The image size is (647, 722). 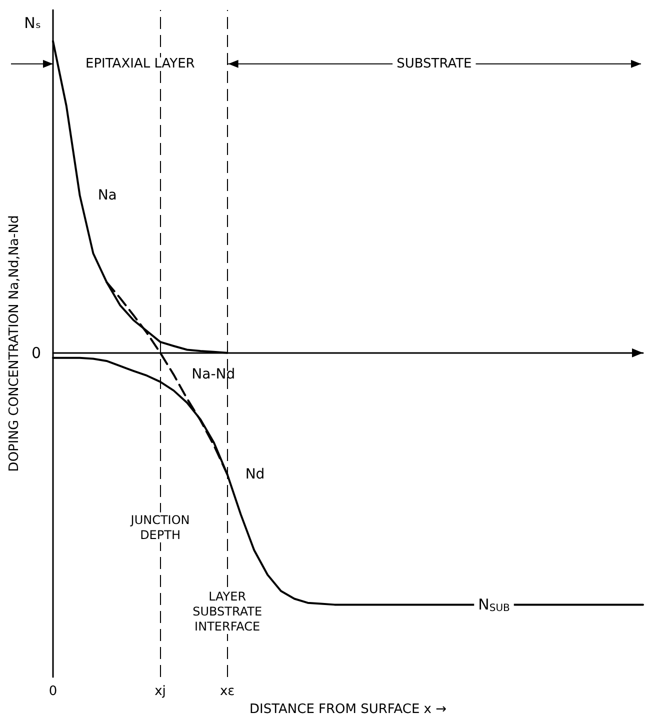 I want to click on ref-line-label: LAYER SUBSTRATE INTERFACE, so click(x=227, y=612).